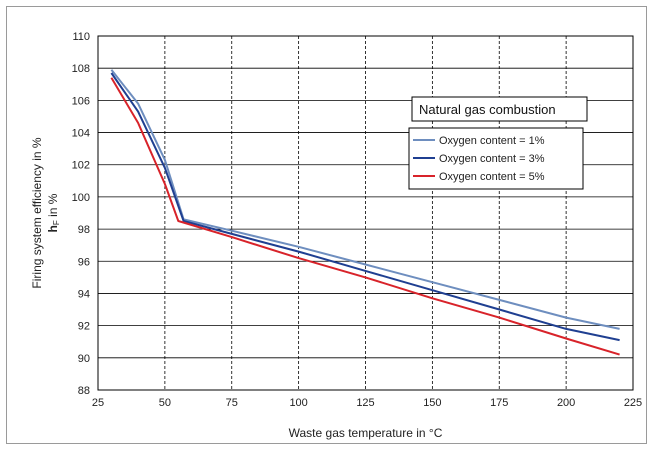 The height and width of the screenshot is (450, 655). Describe the element at coordinates (37, 212) in the screenshot. I see `y-axis-label-line1: Firing system efficiency in %` at that location.